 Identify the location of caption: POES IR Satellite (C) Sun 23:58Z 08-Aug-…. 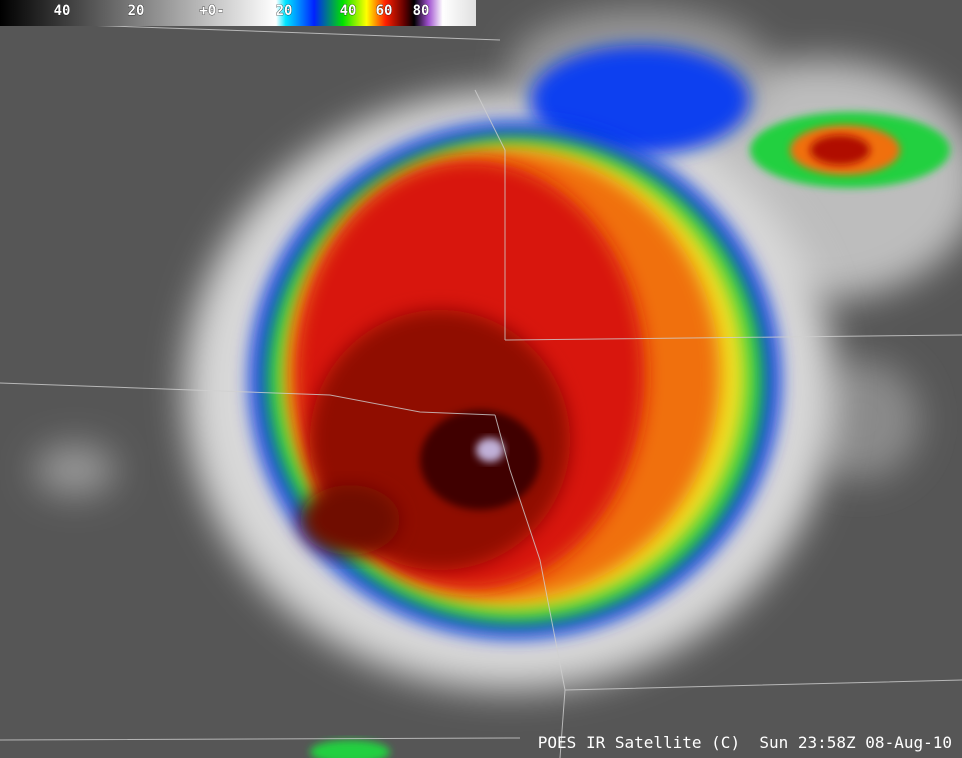
(745, 742).